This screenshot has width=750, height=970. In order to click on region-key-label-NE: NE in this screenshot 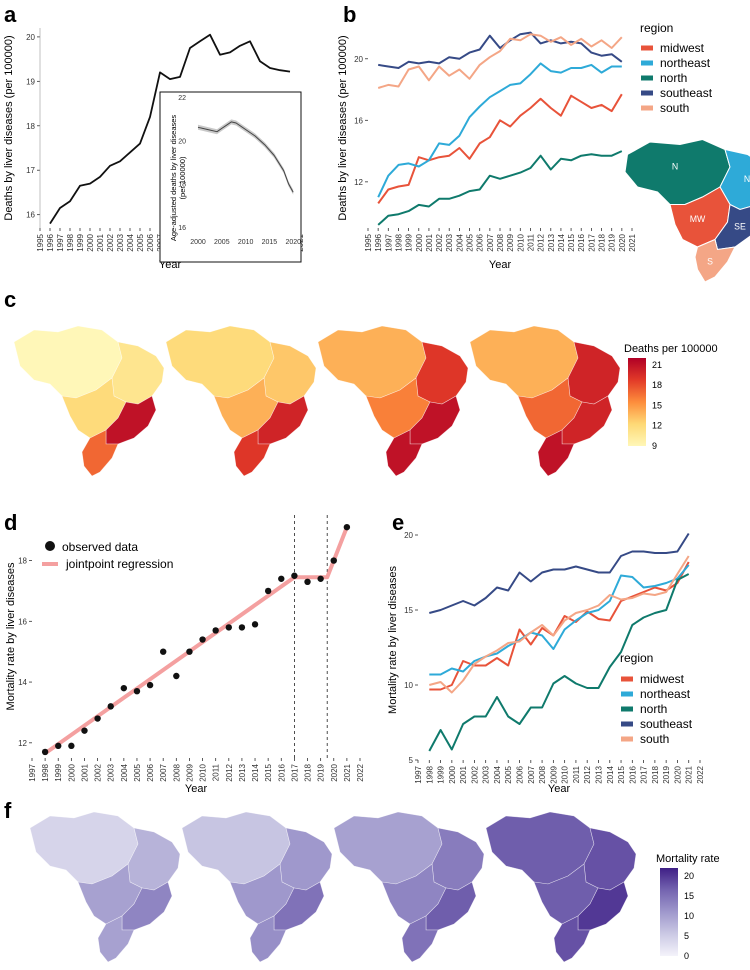, I will do `click(747, 179)`.